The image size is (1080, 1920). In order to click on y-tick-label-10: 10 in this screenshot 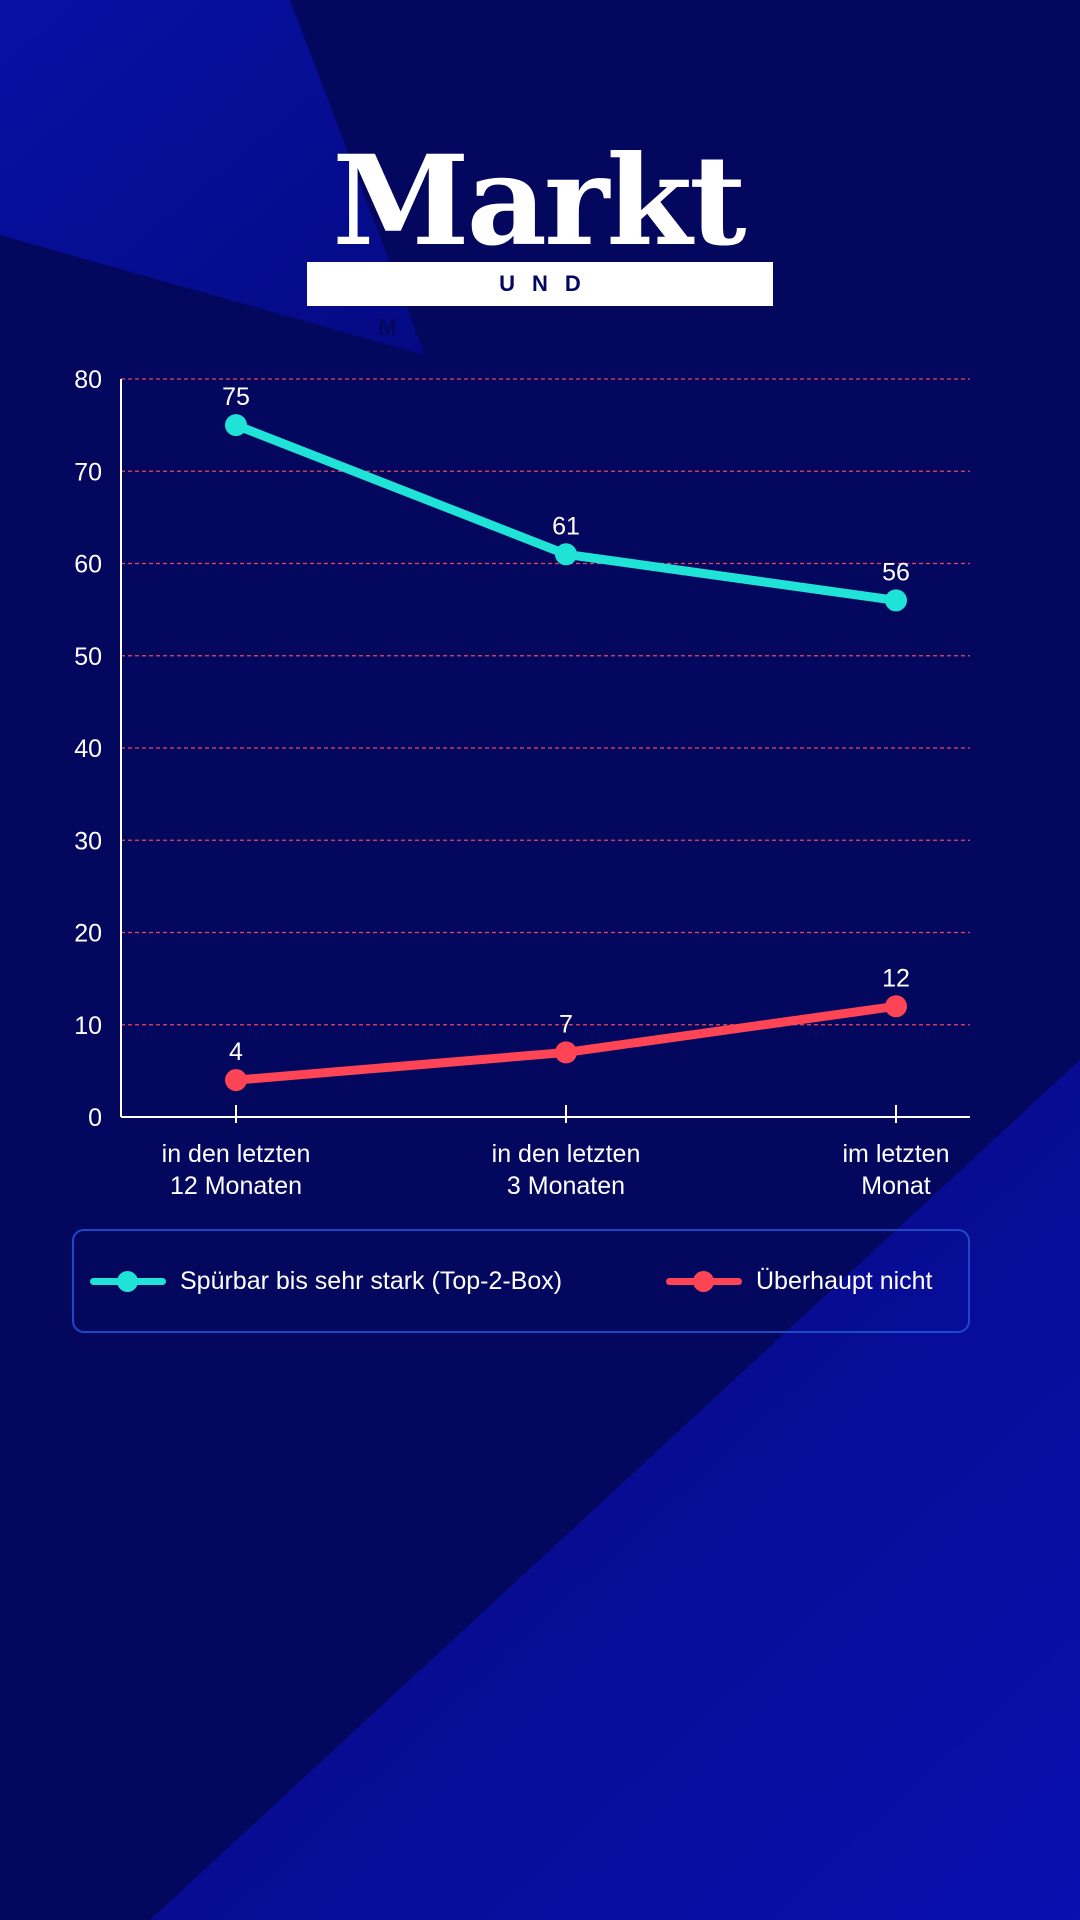, I will do `click(88, 1026)`.